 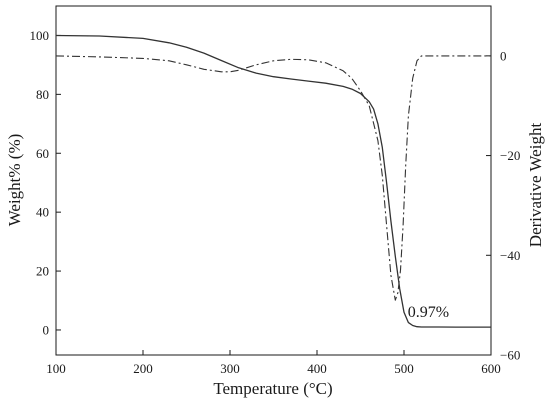 What do you see at coordinates (40, 35) in the screenshot?
I see `left-y-tick-label: 100` at bounding box center [40, 35].